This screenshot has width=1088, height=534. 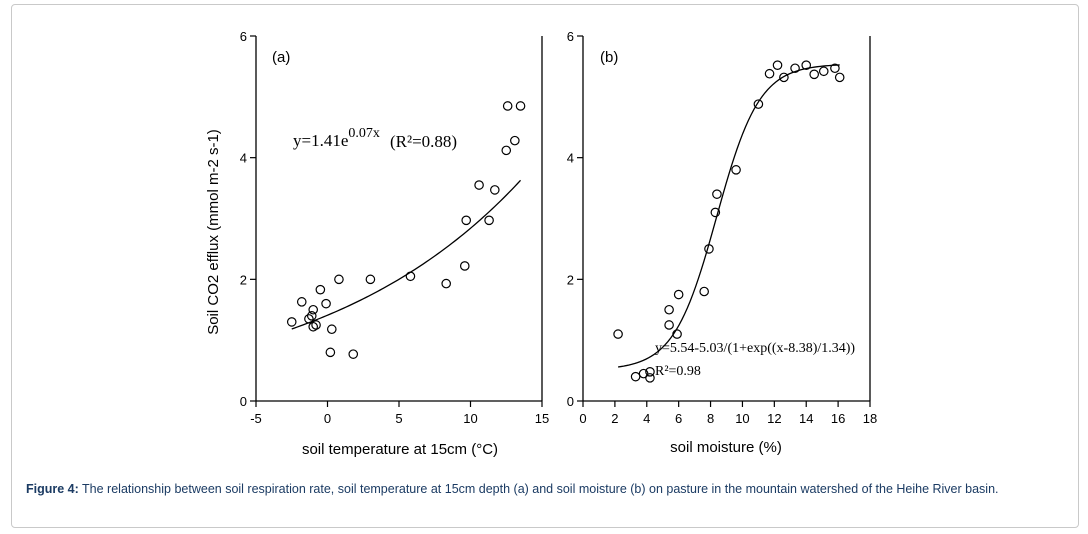 I want to click on panel-label-a: (a), so click(x=281, y=57).